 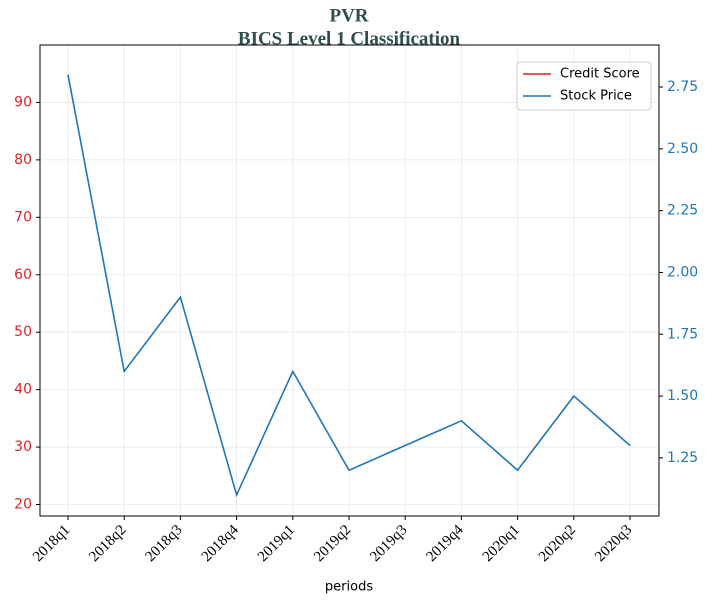 What do you see at coordinates (682, 87) in the screenshot?
I see `y2-tick-label: 2.75` at bounding box center [682, 87].